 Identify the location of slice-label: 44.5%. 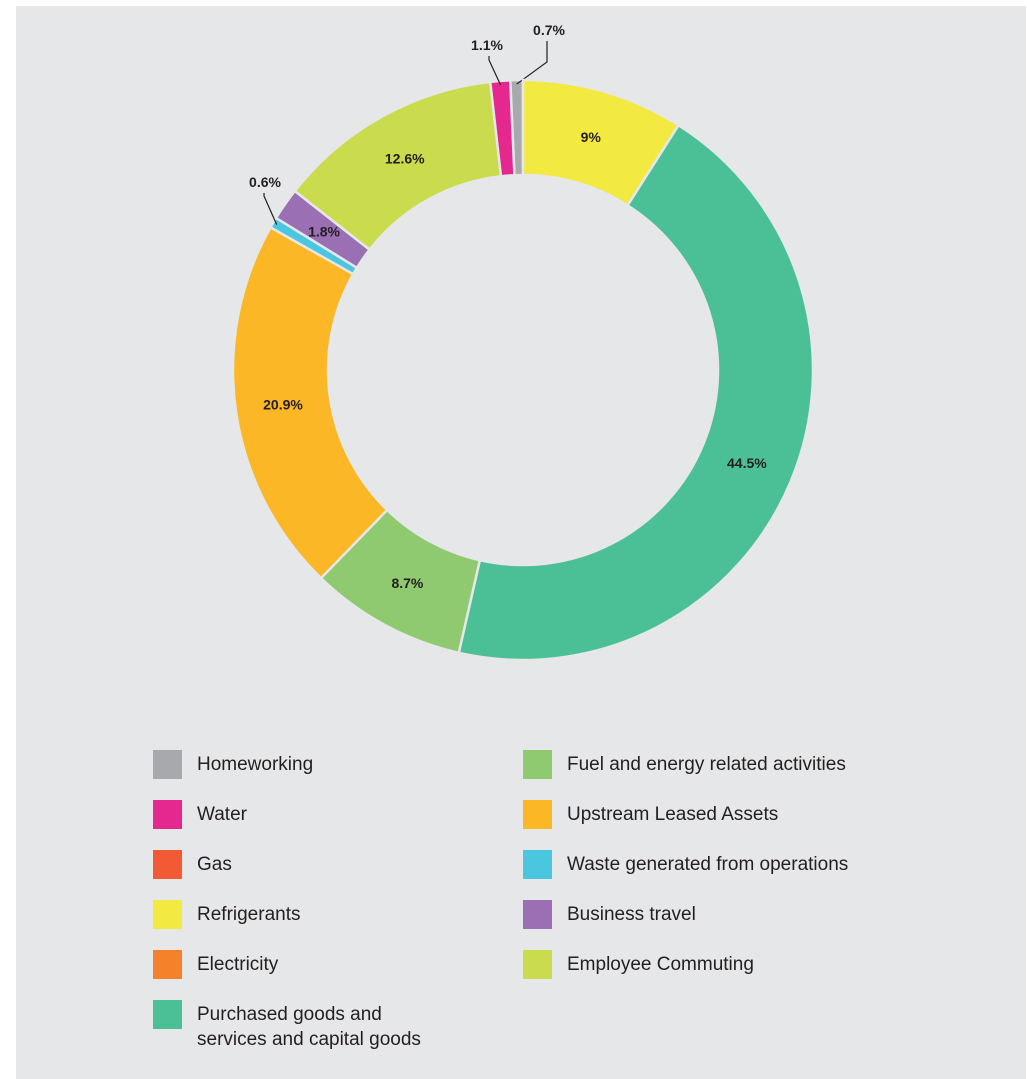
(747, 463).